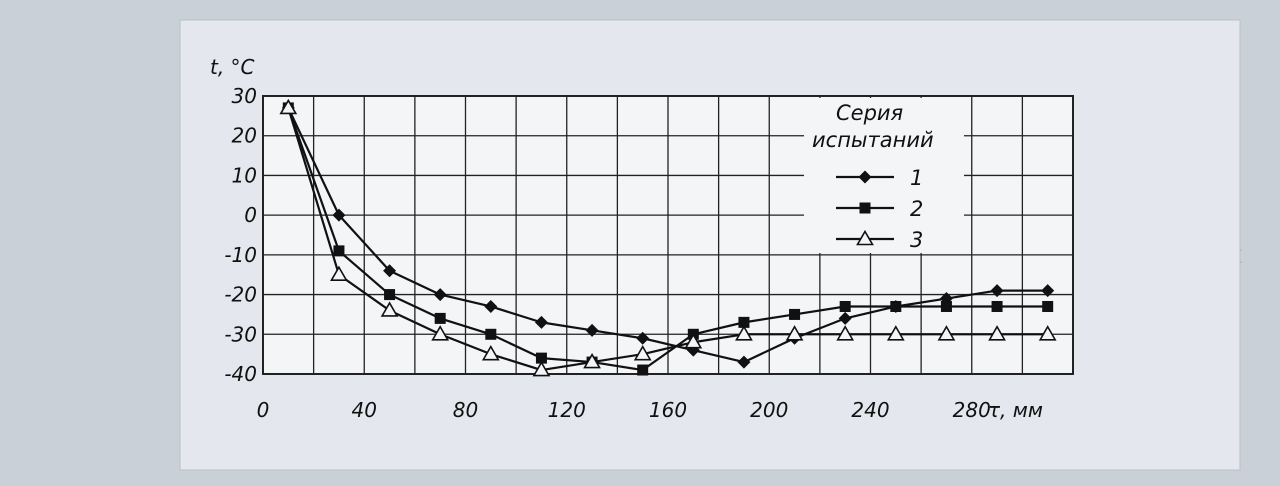  I want to click on x-tick-label: 200, so click(769, 410).